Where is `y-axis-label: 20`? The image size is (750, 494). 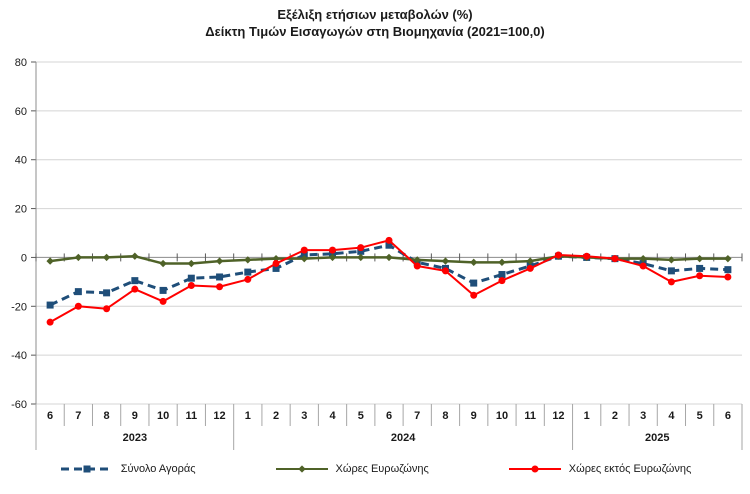 y-axis-label: 20 is located at coordinates (21, 210).